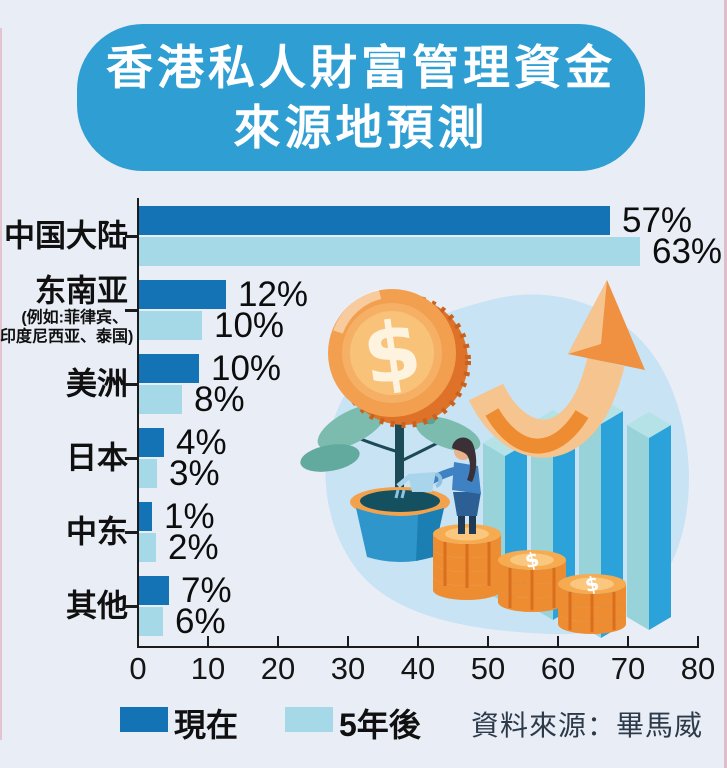  I want to click on source-label: 資料來源：畢馬威, so click(587, 726).